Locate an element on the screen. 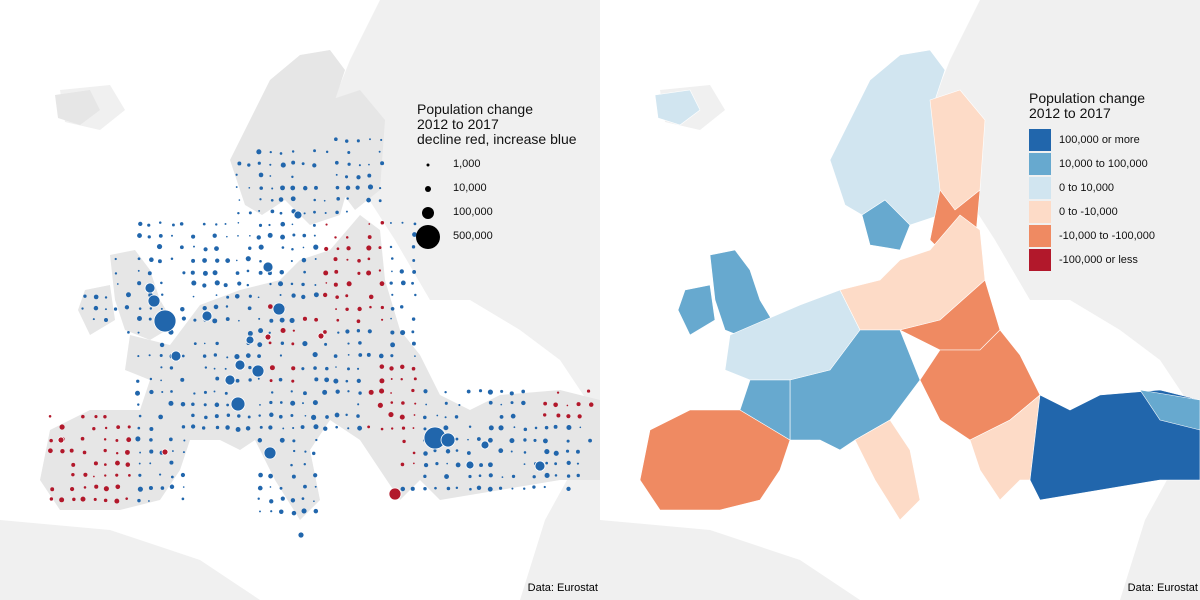  size-legend-title-line-1: Population change is located at coordinates (475, 109).